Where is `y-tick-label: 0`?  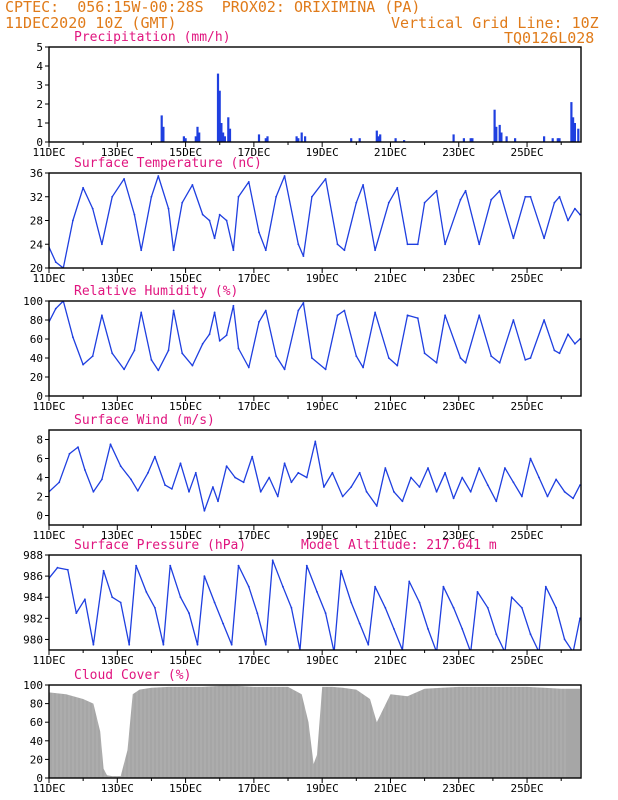
y-tick-label: 0 is located at coordinates (39, 778).